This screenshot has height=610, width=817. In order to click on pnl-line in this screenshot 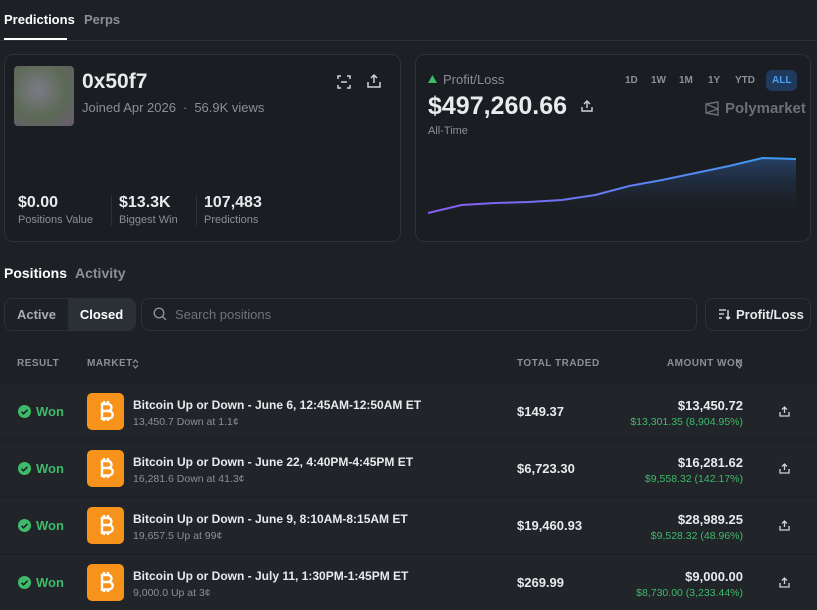, I will do `click(612, 185)`.